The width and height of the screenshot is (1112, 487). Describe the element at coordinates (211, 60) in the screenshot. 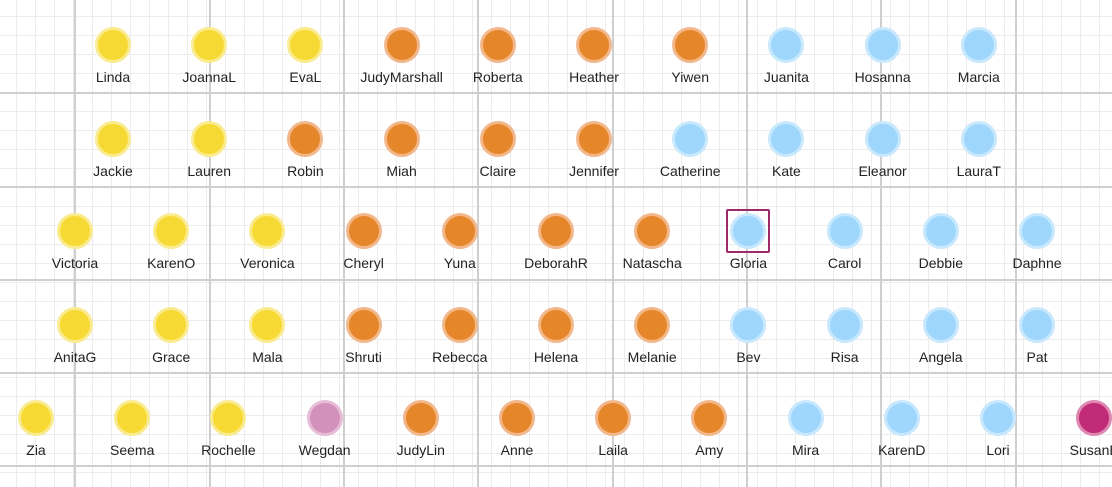

I see `person-node: JoannaL` at that location.